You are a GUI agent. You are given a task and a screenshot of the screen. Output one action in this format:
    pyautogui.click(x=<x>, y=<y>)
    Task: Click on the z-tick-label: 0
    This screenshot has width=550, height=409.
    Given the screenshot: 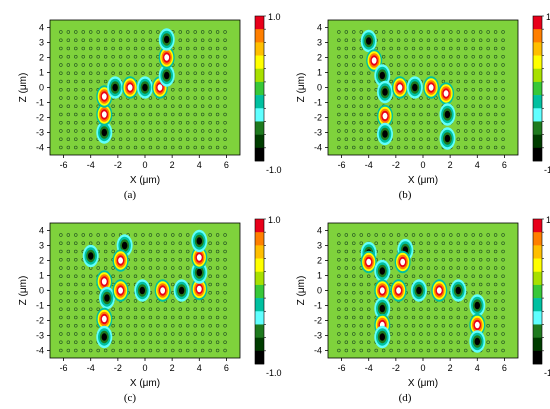 What is the action you would take?
    pyautogui.click(x=41, y=88)
    